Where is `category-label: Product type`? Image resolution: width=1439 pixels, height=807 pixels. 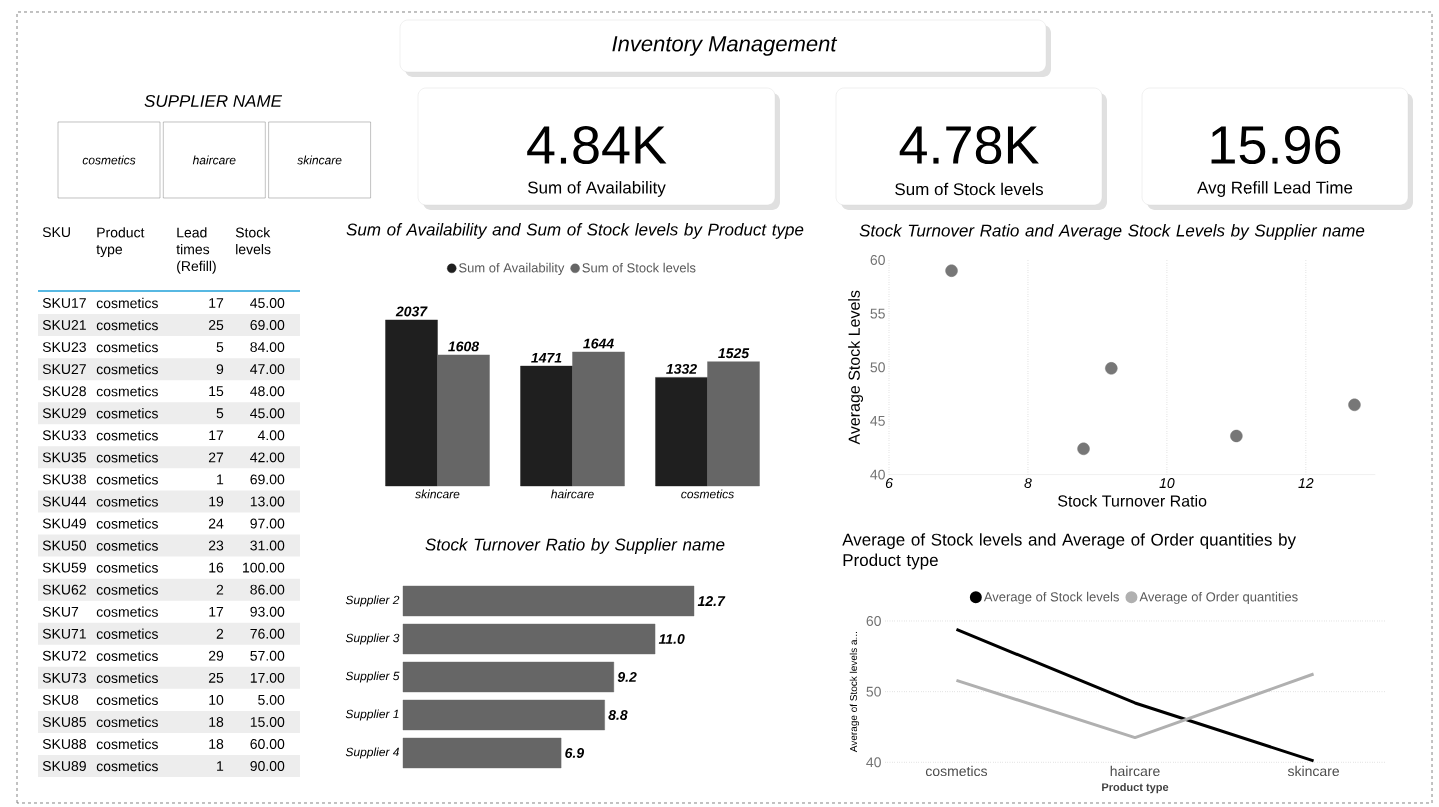
category-label: Product type is located at coordinates (120, 242).